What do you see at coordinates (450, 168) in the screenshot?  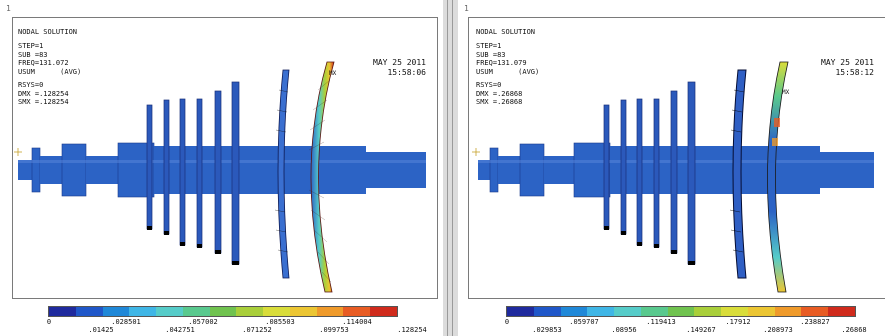 I see `window-splitter` at bounding box center [450, 168].